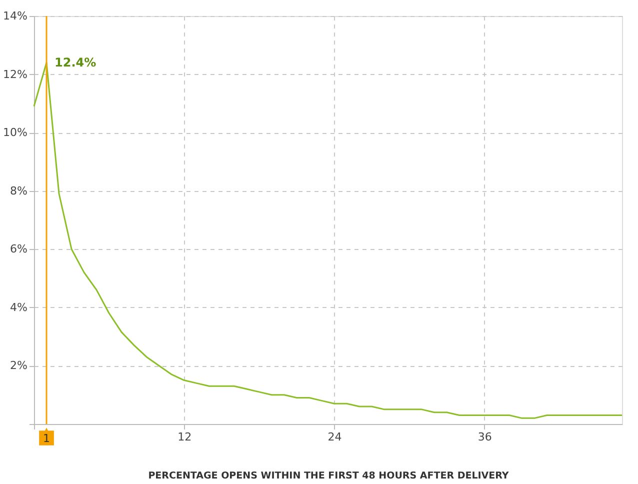 The image size is (638, 484). I want to click on y-tick-label: 10%, so click(15, 133).